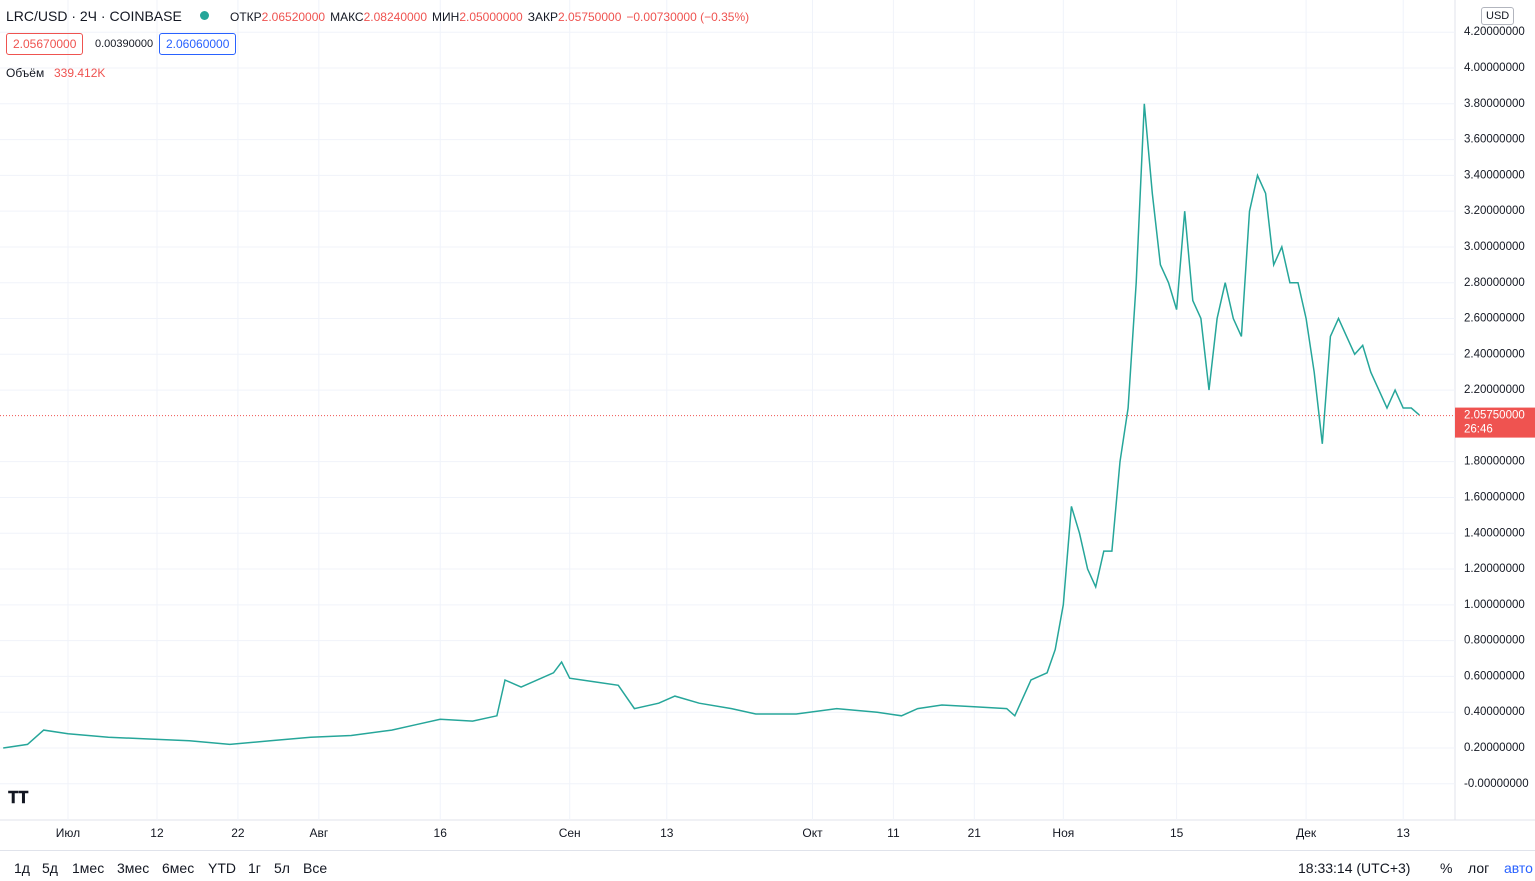 The image size is (1535, 881). Describe the element at coordinates (254, 868) in the screenshot. I see `range-button: 1г` at that location.